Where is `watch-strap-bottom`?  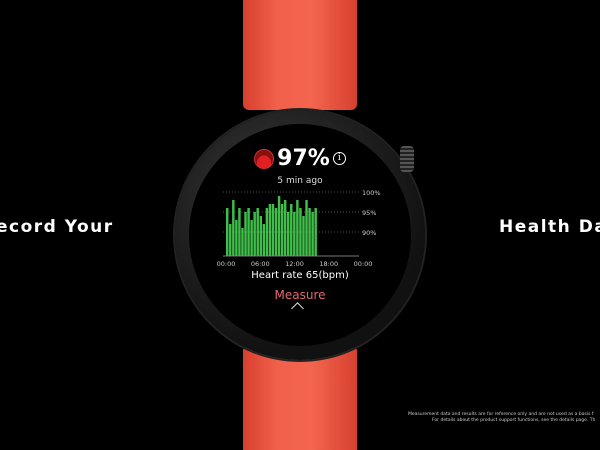 watch-strap-bottom is located at coordinates (300, 397).